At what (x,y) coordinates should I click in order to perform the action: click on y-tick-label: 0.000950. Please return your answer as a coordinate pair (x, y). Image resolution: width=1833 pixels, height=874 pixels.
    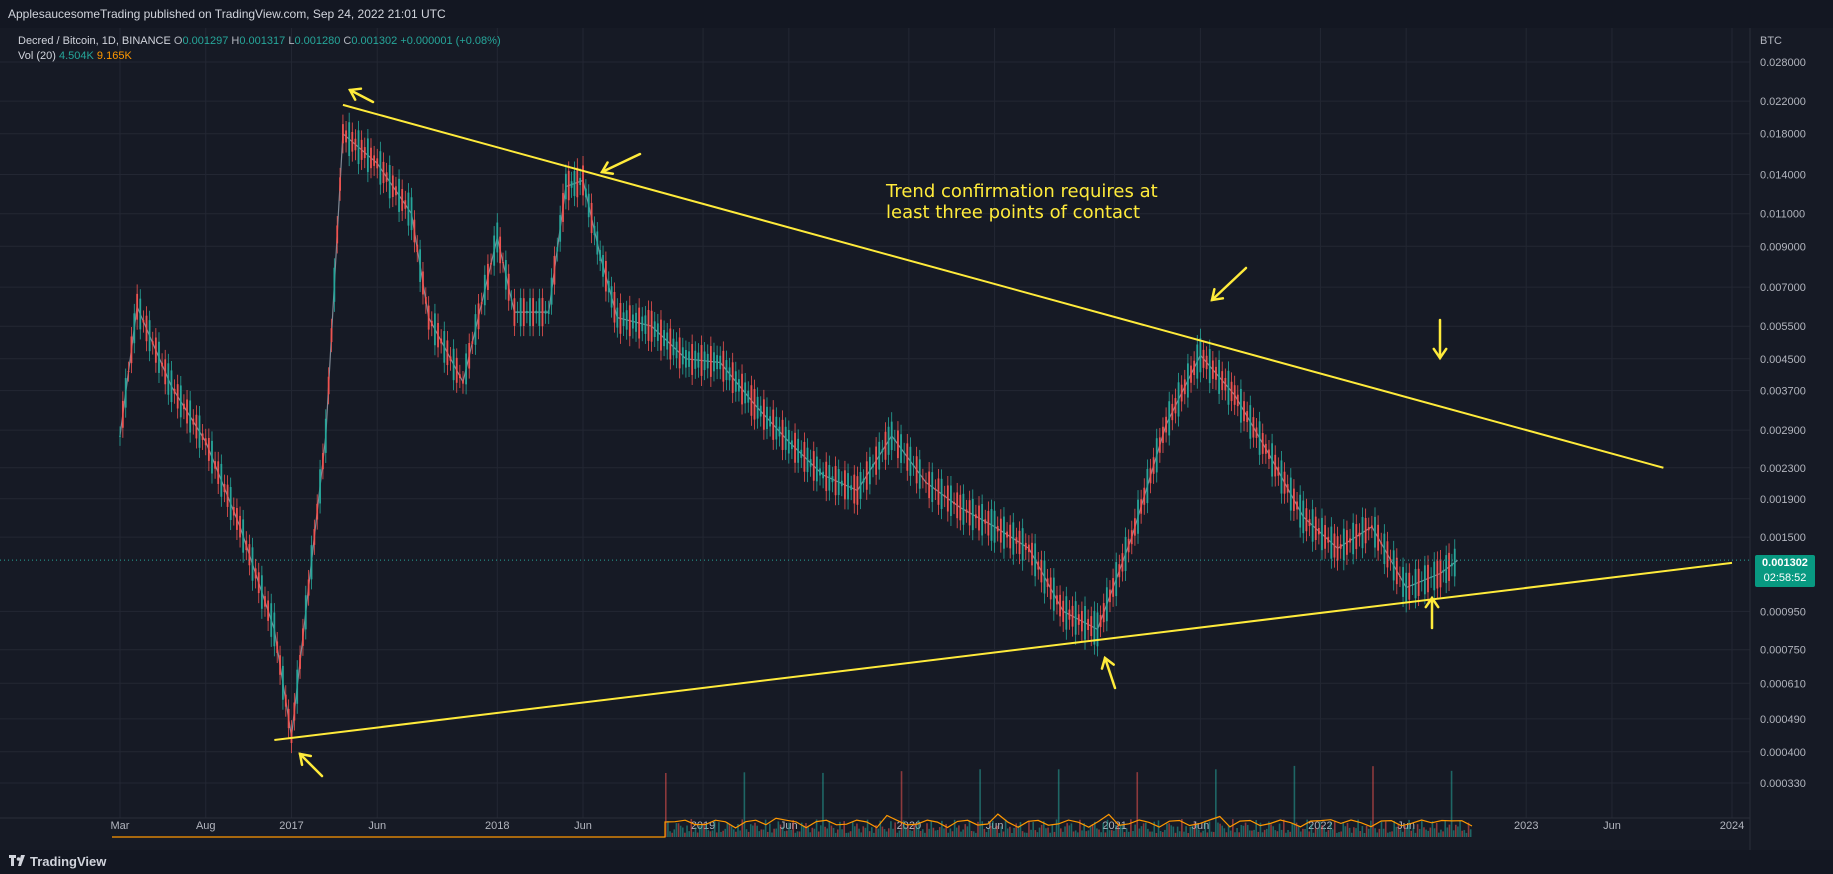
    Looking at the image, I should click on (1783, 612).